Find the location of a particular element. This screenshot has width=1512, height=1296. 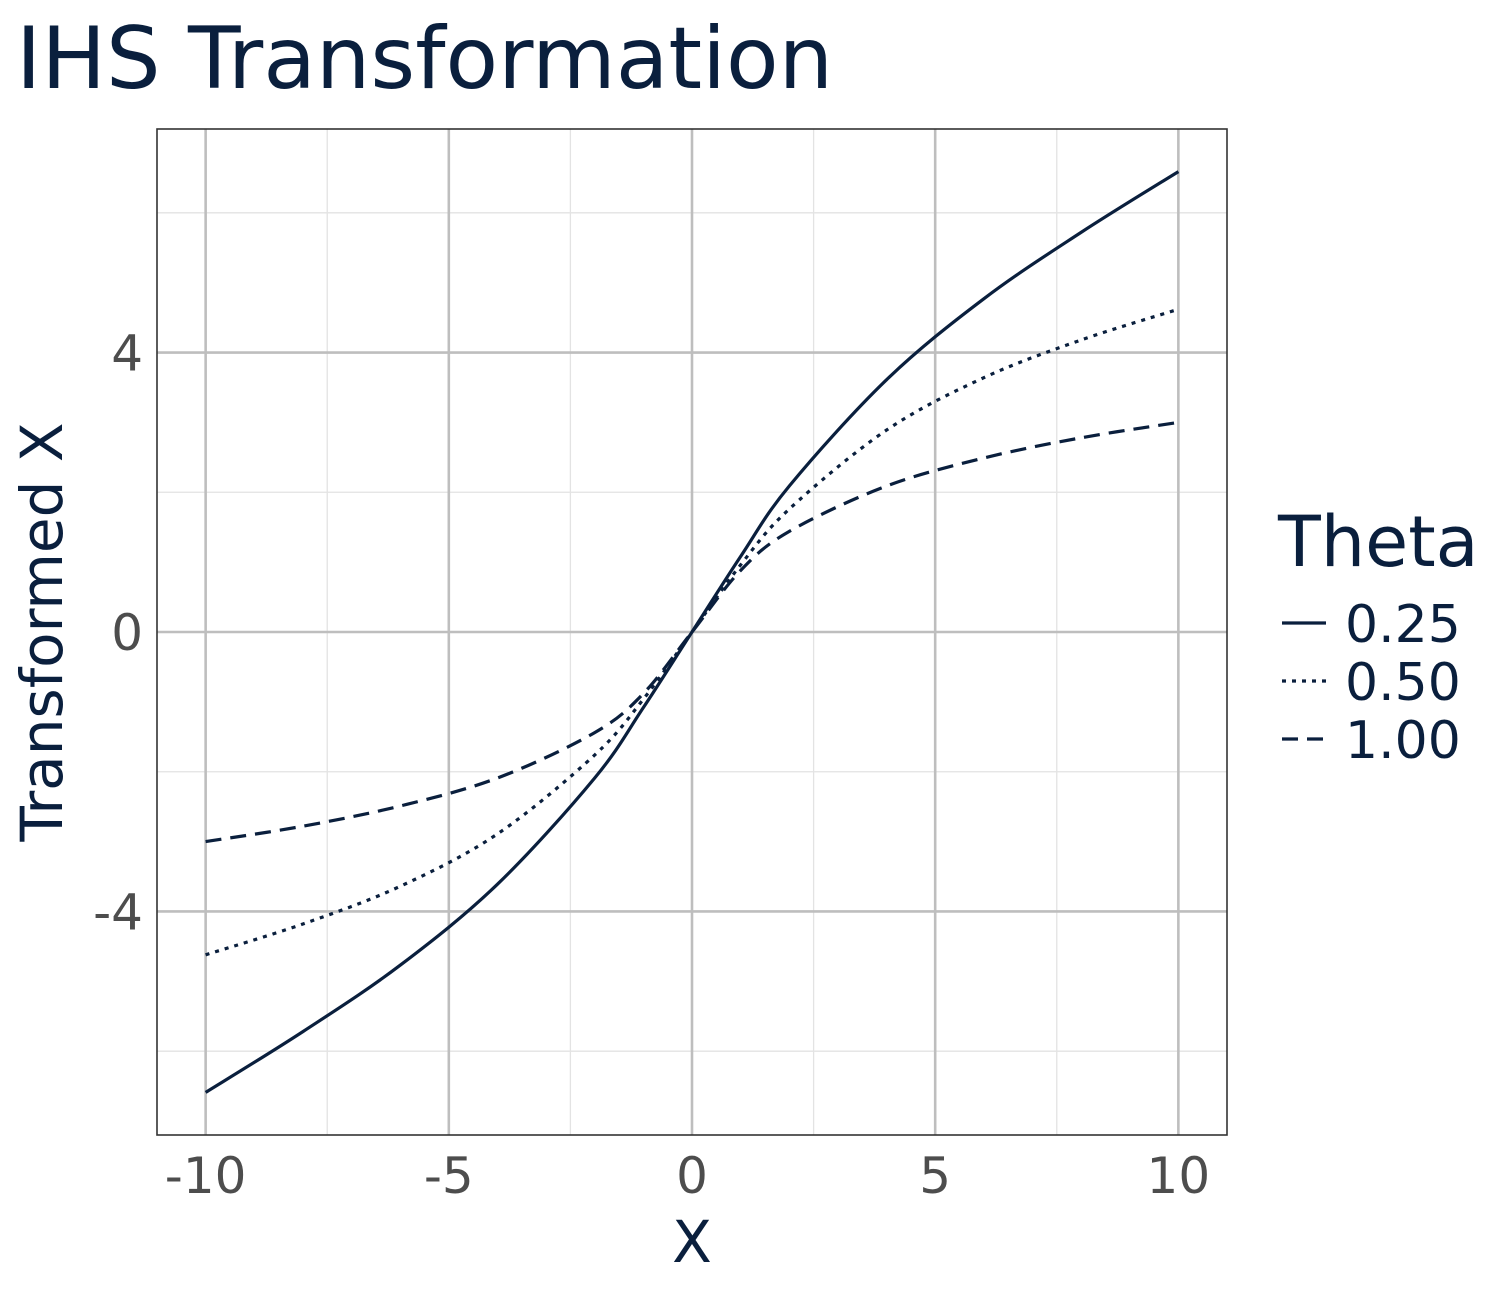

y-tick-label: 0 is located at coordinates (127, 633).